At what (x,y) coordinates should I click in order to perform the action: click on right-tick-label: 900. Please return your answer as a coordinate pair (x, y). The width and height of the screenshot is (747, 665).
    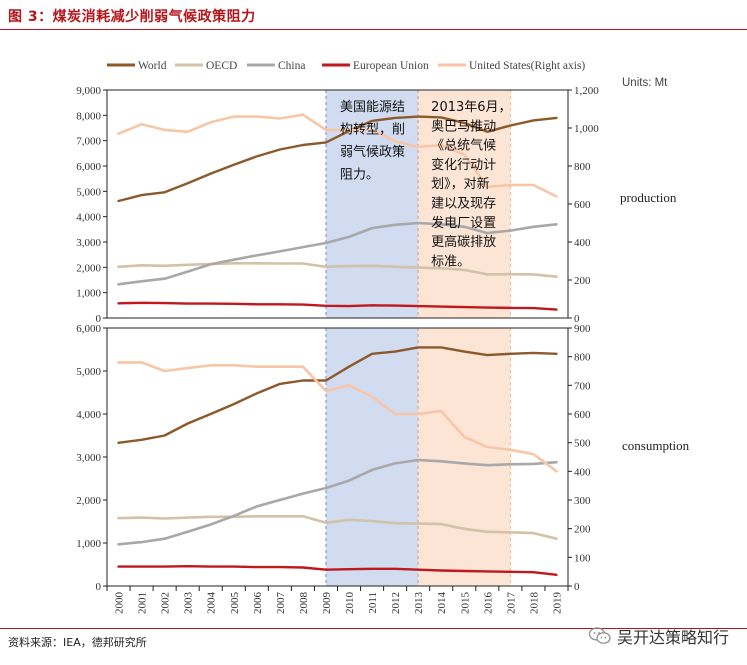
    Looking at the image, I should click on (582, 329).